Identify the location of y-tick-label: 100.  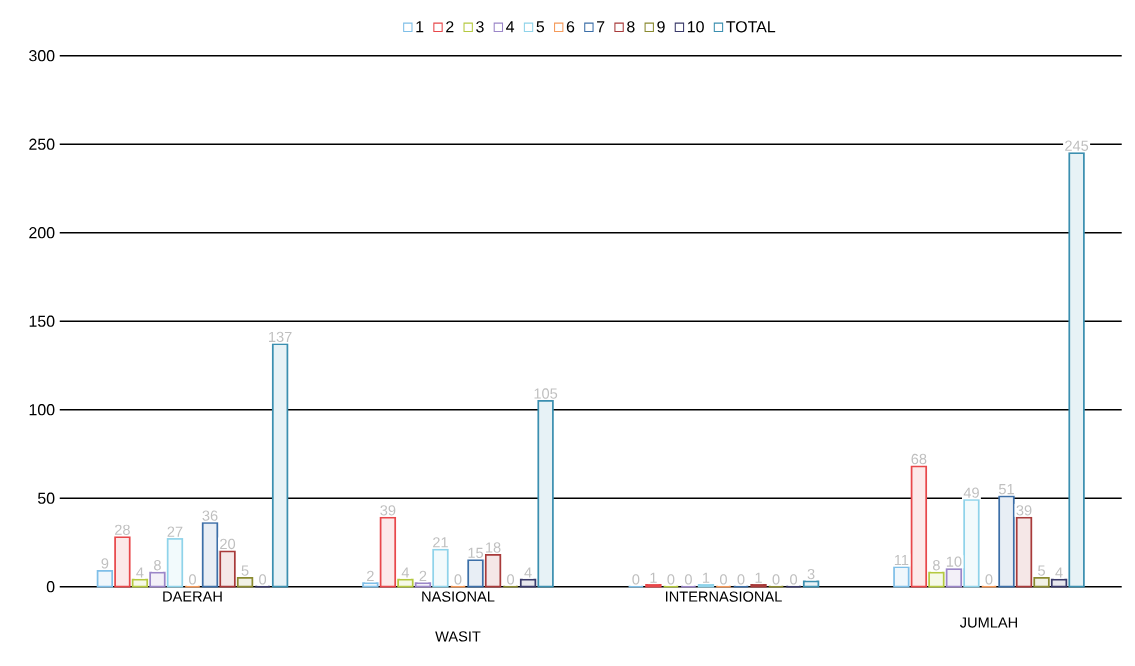
(42, 409).